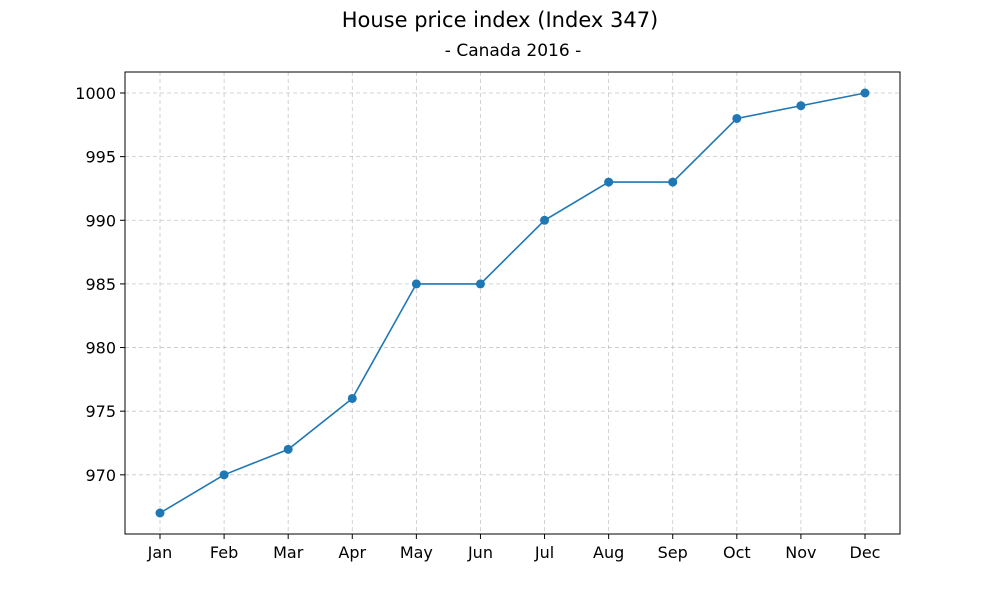 Image resolution: width=1000 pixels, height=600 pixels. Describe the element at coordinates (673, 552) in the screenshot. I see `x-tick-label: Sep` at that location.